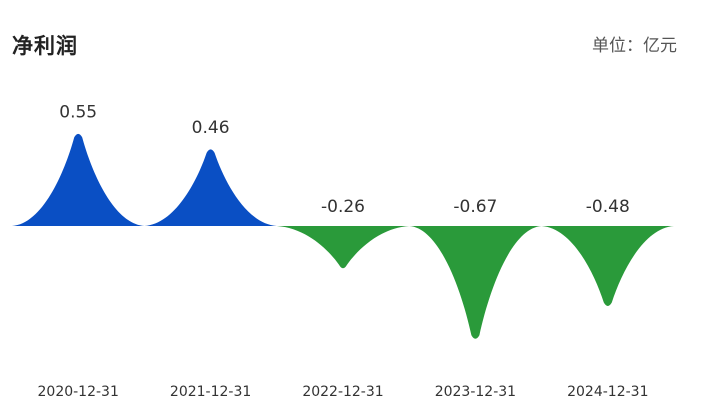 The height and width of the screenshot is (416, 707). What do you see at coordinates (343, 207) in the screenshot?
I see `value-label: -0.26` at bounding box center [343, 207].